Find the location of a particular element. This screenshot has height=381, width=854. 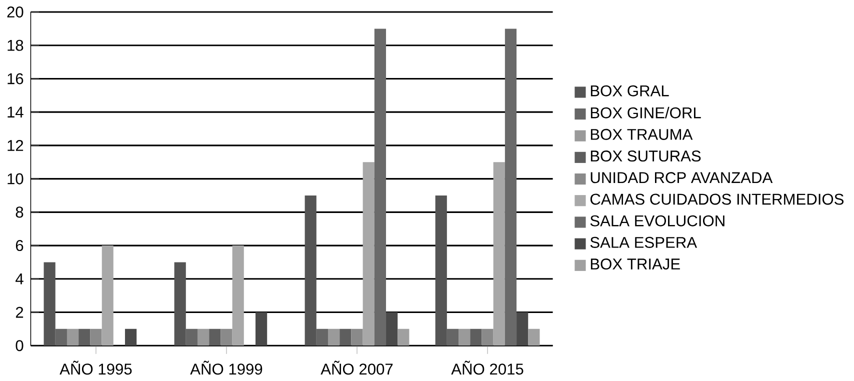

legend-label: BOX GINE/ORL is located at coordinates (645, 112).